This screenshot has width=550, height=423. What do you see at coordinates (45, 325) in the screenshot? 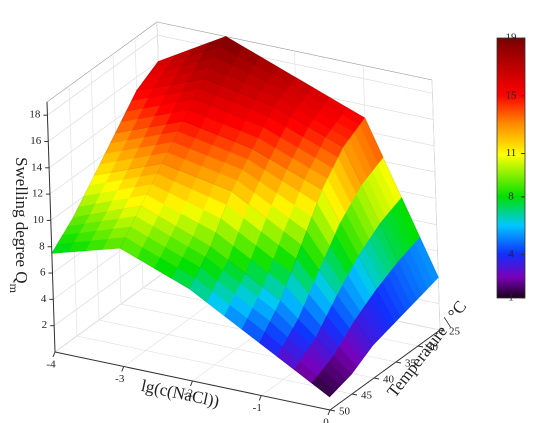
I see `z-tick-label: 2` at bounding box center [45, 325].